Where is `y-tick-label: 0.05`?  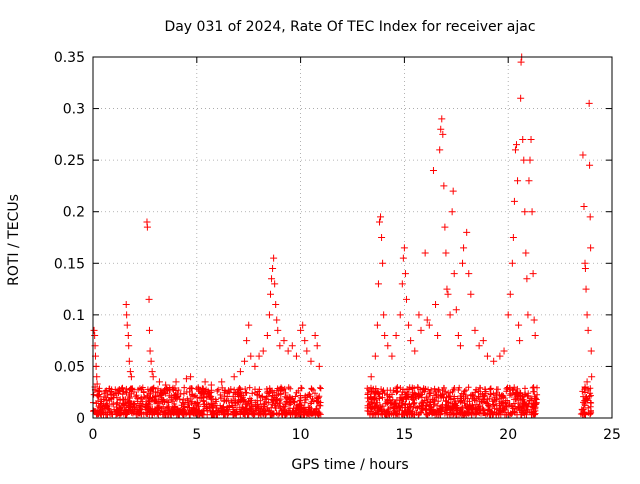 y-tick-label: 0.05 is located at coordinates (69, 367).